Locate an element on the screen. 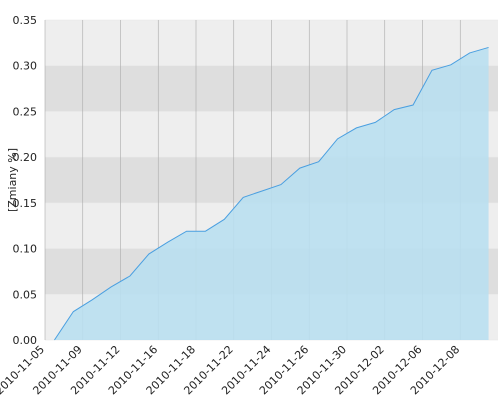 This screenshot has width=500, height=404. y-tick-label: 0.30 is located at coordinates (25, 66).